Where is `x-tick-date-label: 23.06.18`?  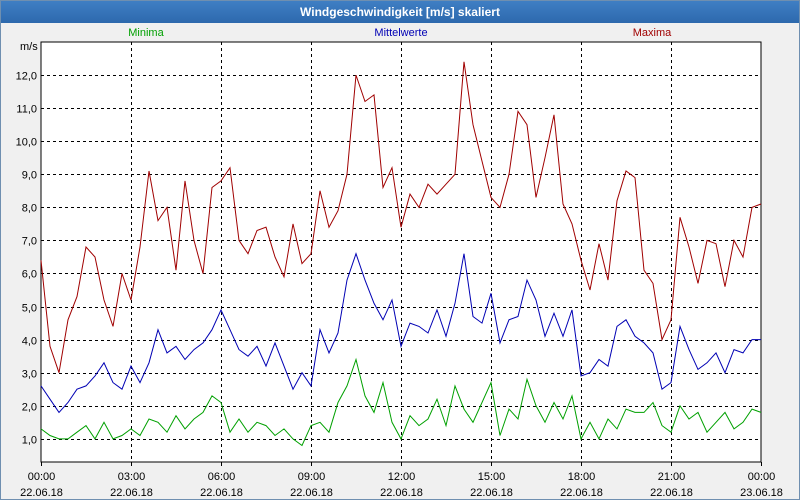 x-tick-date-label: 23.06.18 is located at coordinates (761, 493).